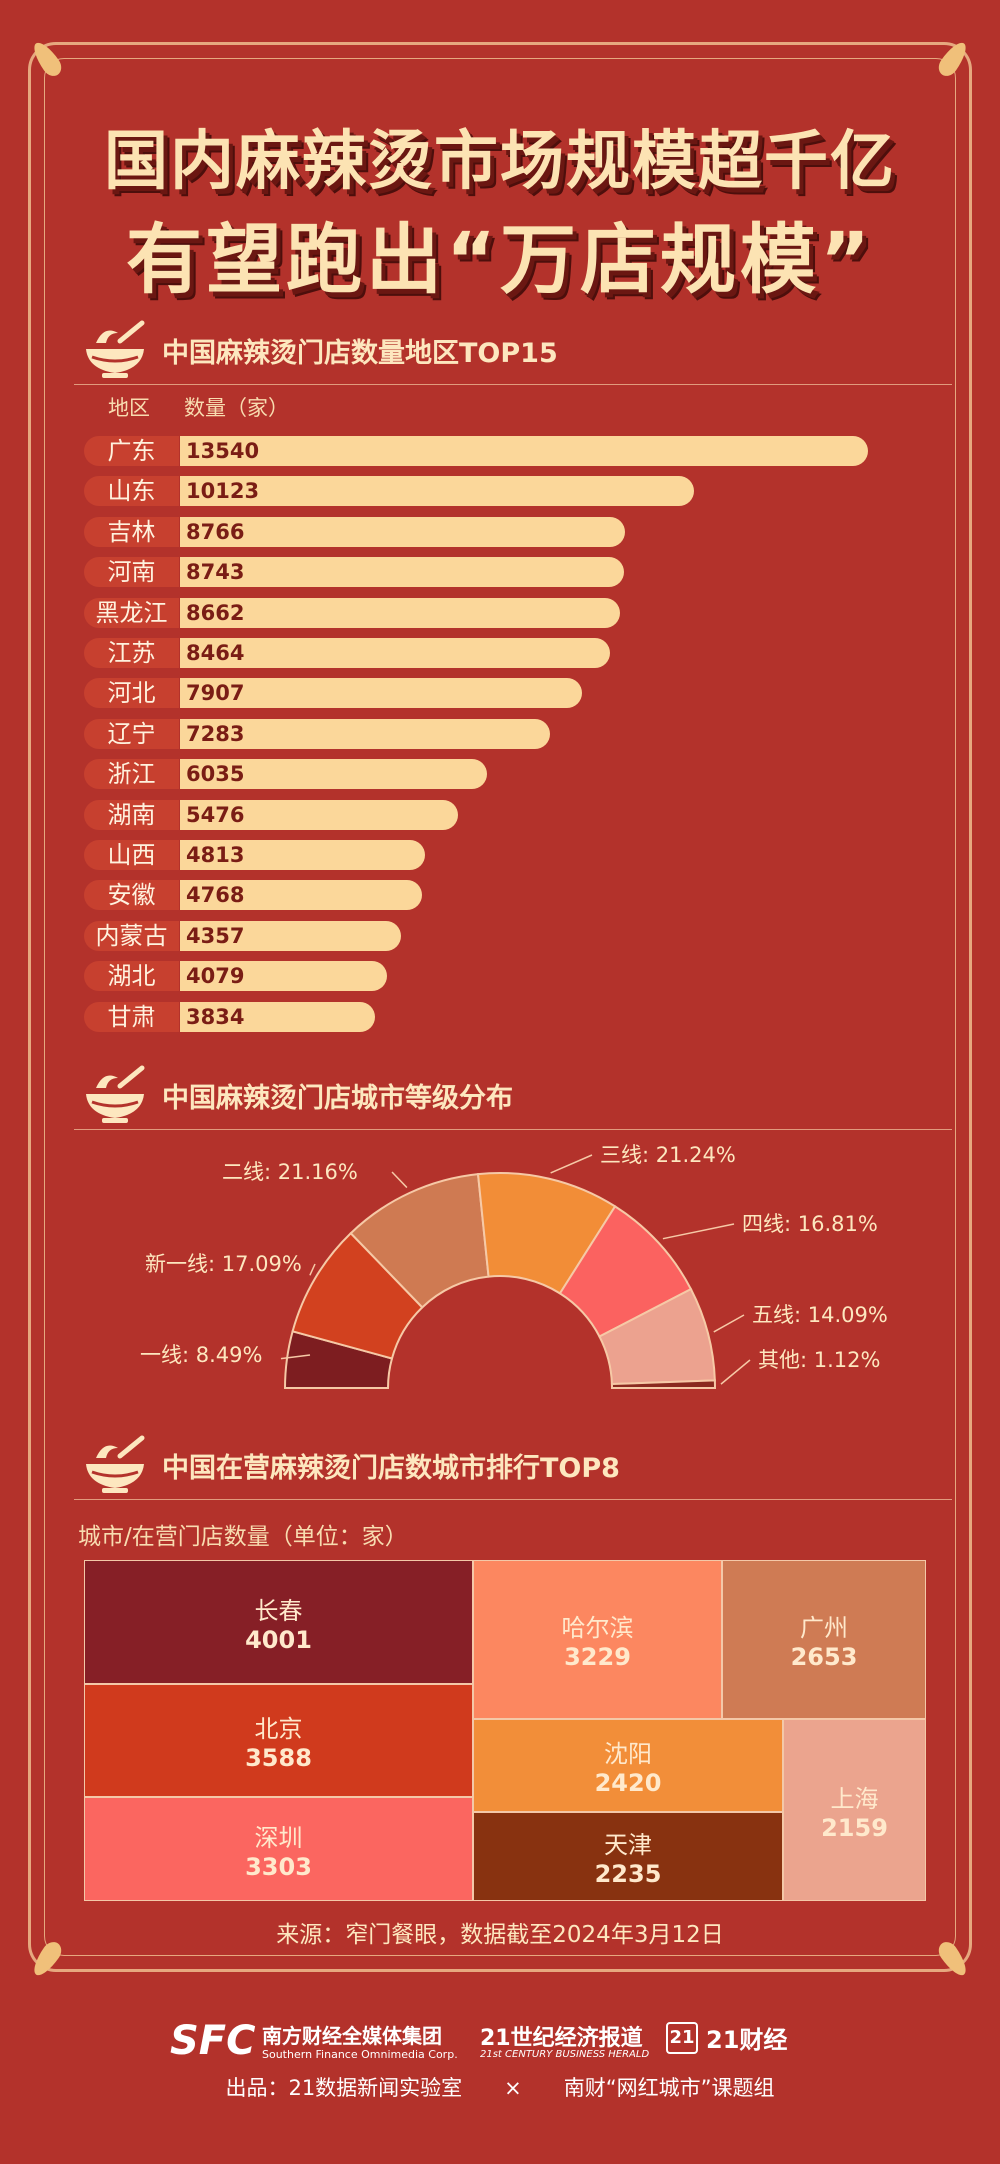  Describe the element at coordinates (500, 1935) in the screenshot. I see `source-note: 来源：窄门餐眼，数据截至2024年3月12日` at that location.